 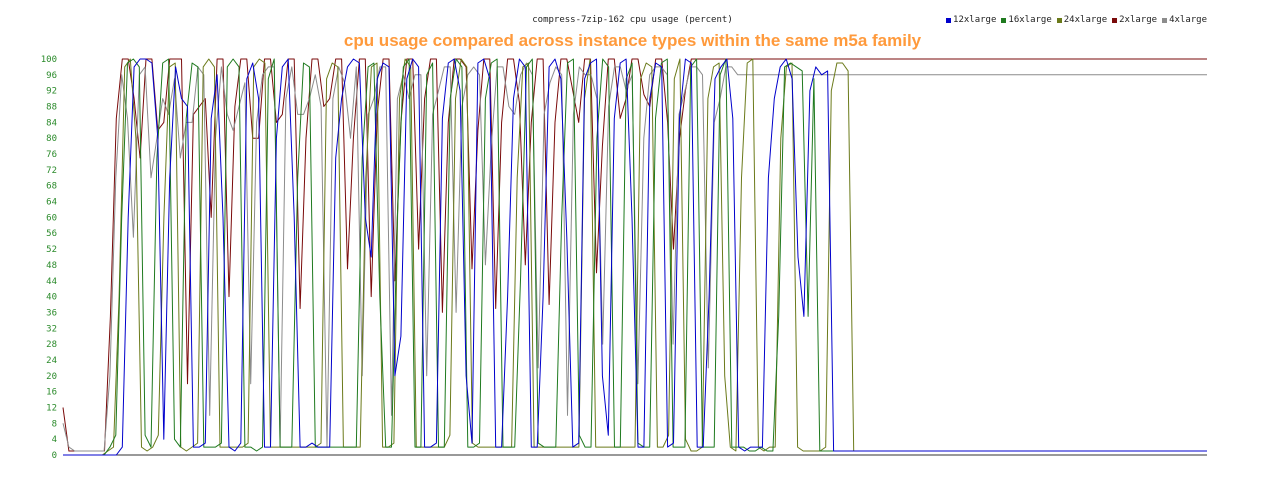 What do you see at coordinates (1138, 20) in the screenshot?
I see `legend-label: 2xlarge` at bounding box center [1138, 20].